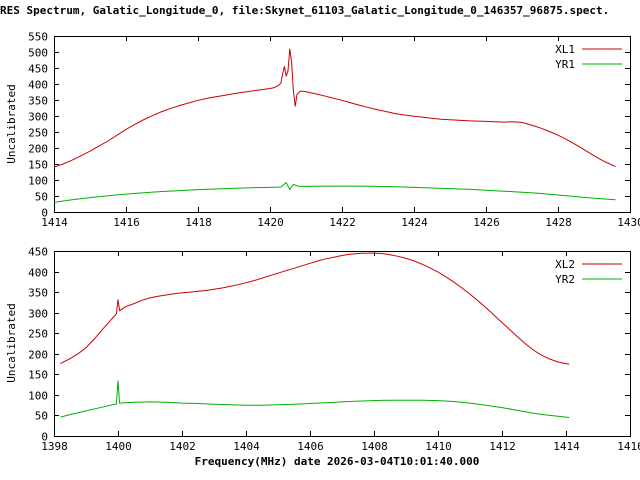 The width and height of the screenshot is (640, 480). What do you see at coordinates (182, 446) in the screenshot?
I see `svg-text: 1402` at bounding box center [182, 446].